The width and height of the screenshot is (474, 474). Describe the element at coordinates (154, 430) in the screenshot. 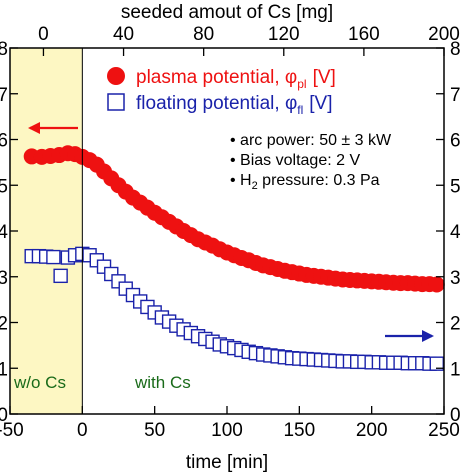

I see `x-tick-label: 50` at that location.